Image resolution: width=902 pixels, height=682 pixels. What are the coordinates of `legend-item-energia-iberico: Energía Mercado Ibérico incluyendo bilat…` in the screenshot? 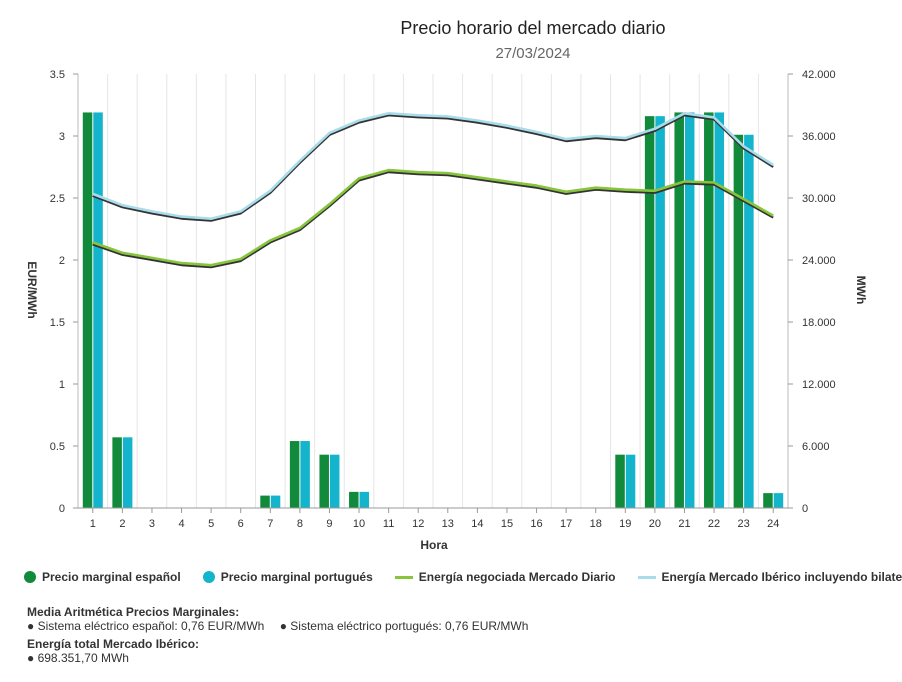 It's located at (769, 577).